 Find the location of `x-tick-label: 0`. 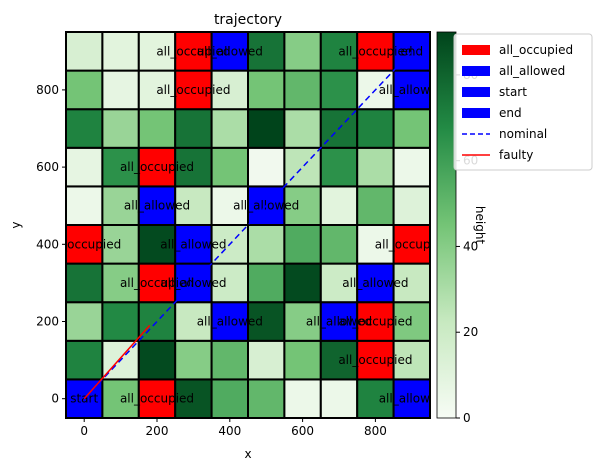

x-tick-label: 0 is located at coordinates (84, 431).